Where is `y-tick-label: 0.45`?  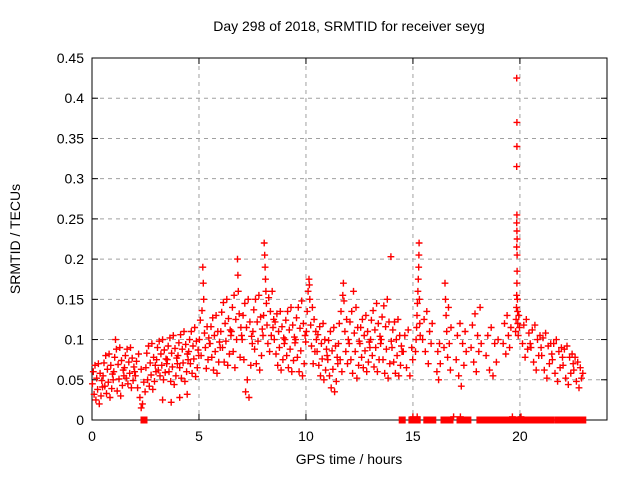 y-tick-label: 0.45 is located at coordinates (70, 58).